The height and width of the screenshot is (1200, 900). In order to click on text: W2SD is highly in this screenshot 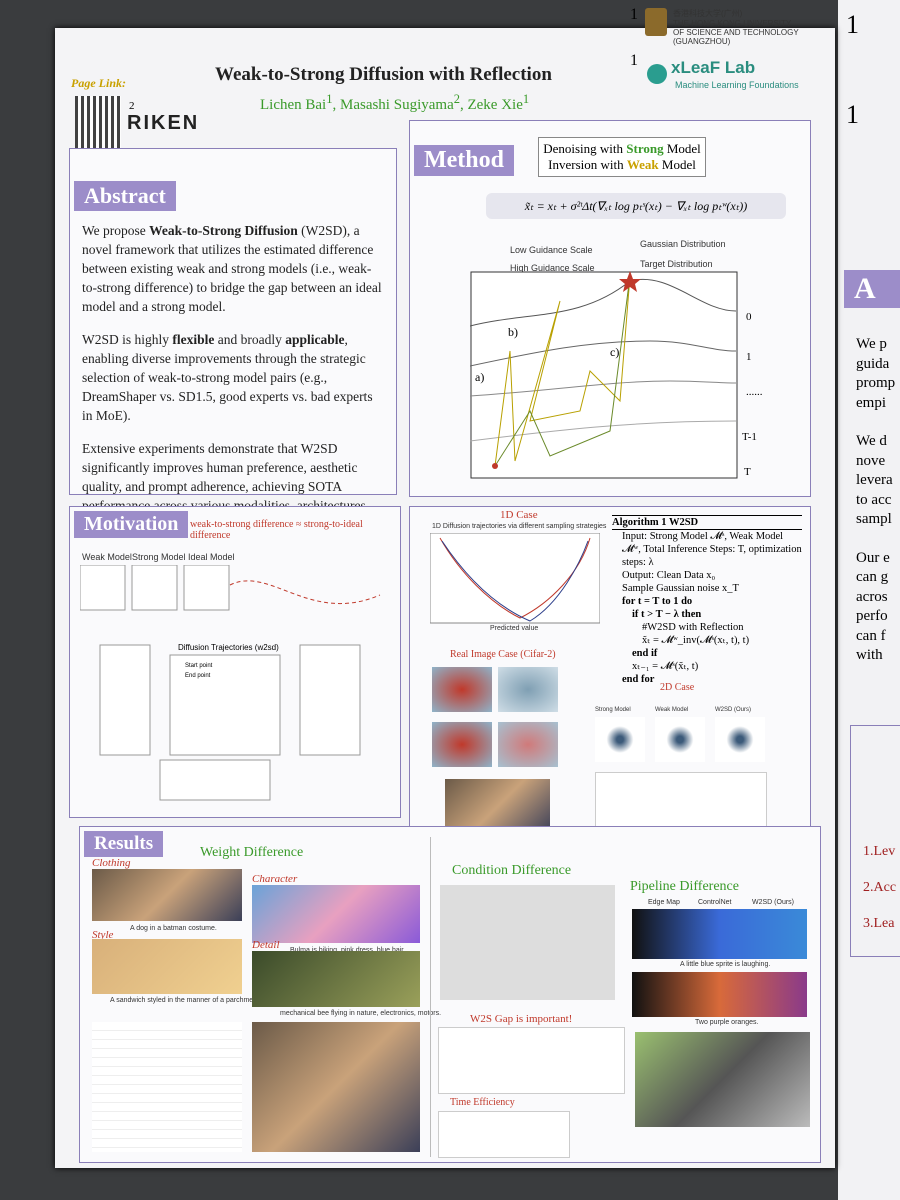, I will do `click(127, 339)`.